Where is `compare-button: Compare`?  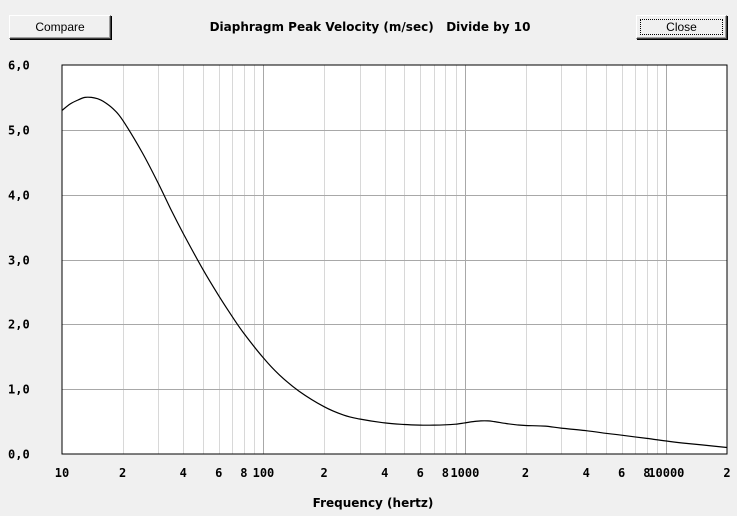 compare-button: Compare is located at coordinates (60, 27).